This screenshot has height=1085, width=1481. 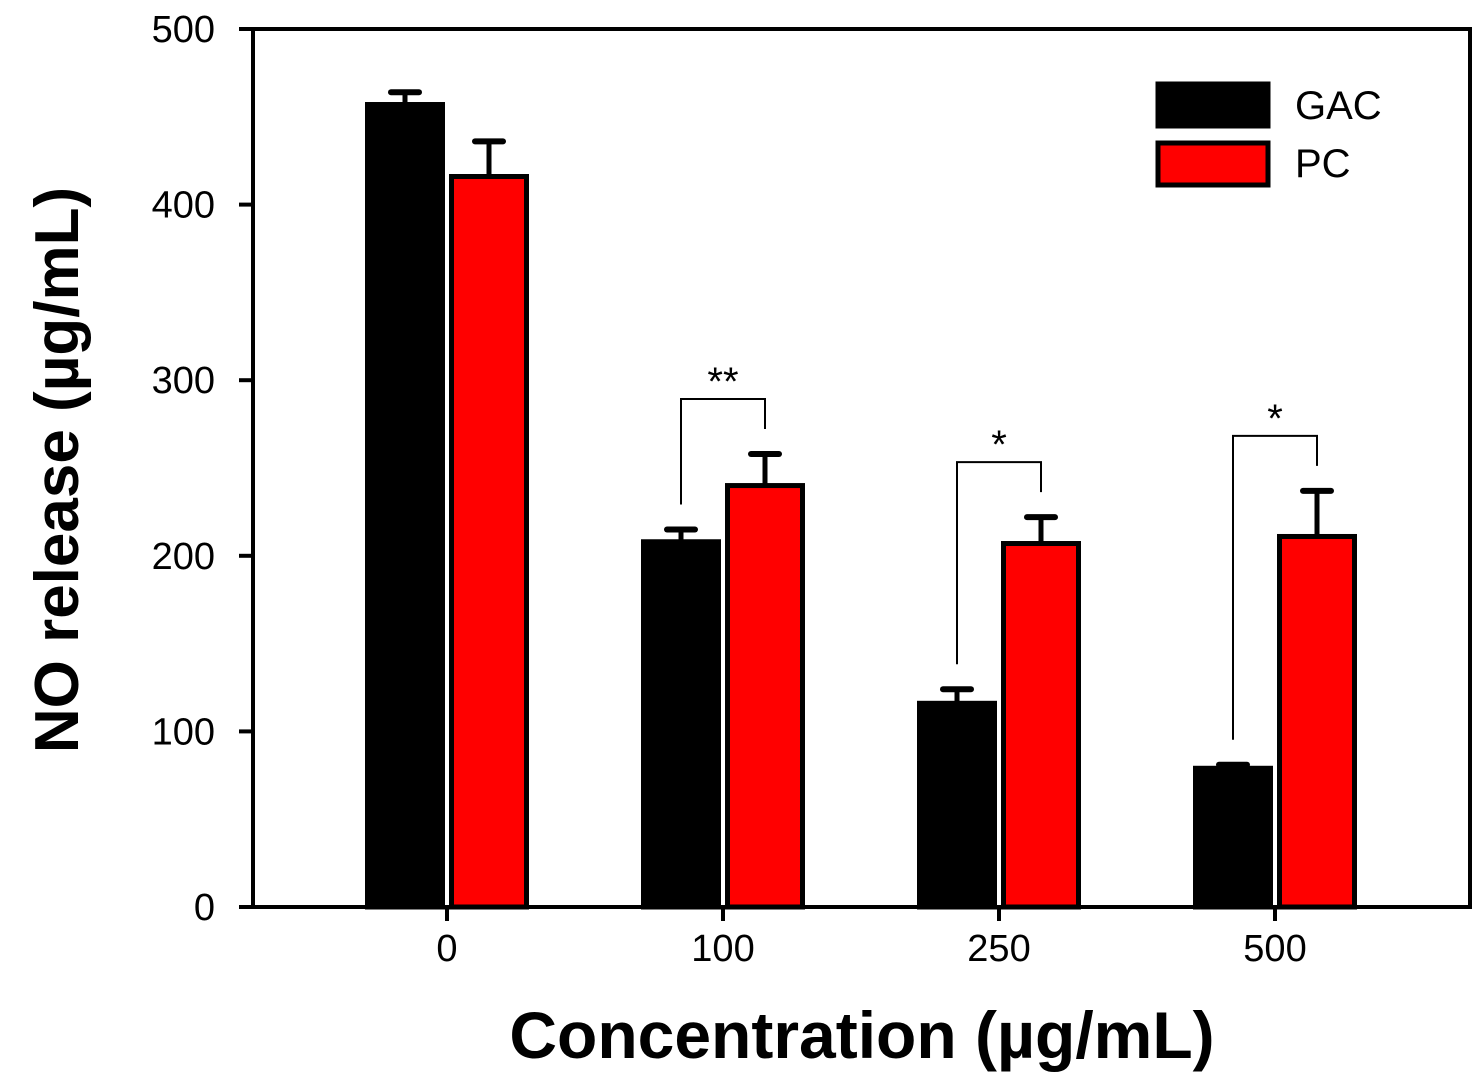 What do you see at coordinates (183, 30) in the screenshot?
I see `y-tick-label: 500` at bounding box center [183, 30].